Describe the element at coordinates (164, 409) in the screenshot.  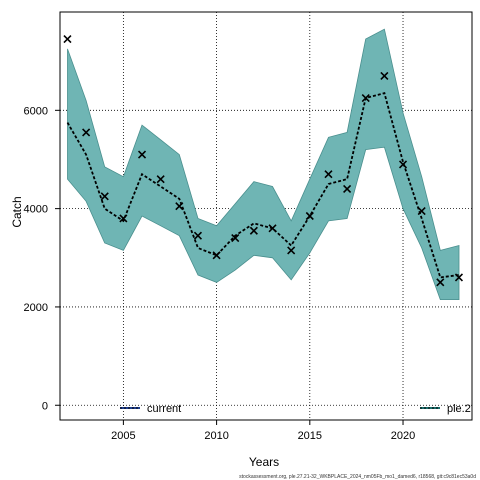
I see `legend-label: current` at that location.